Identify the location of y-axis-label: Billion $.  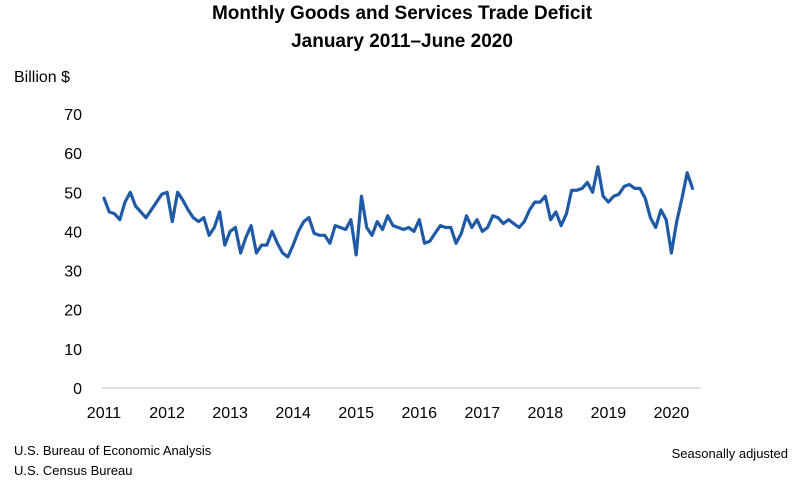
(42, 77).